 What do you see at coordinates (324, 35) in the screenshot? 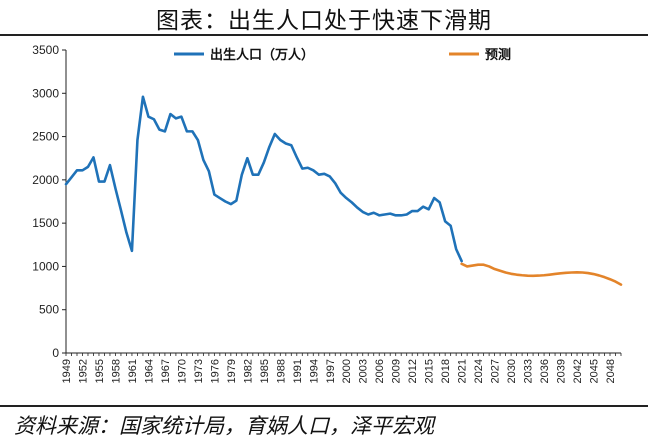
I see `title-divider` at bounding box center [324, 35].